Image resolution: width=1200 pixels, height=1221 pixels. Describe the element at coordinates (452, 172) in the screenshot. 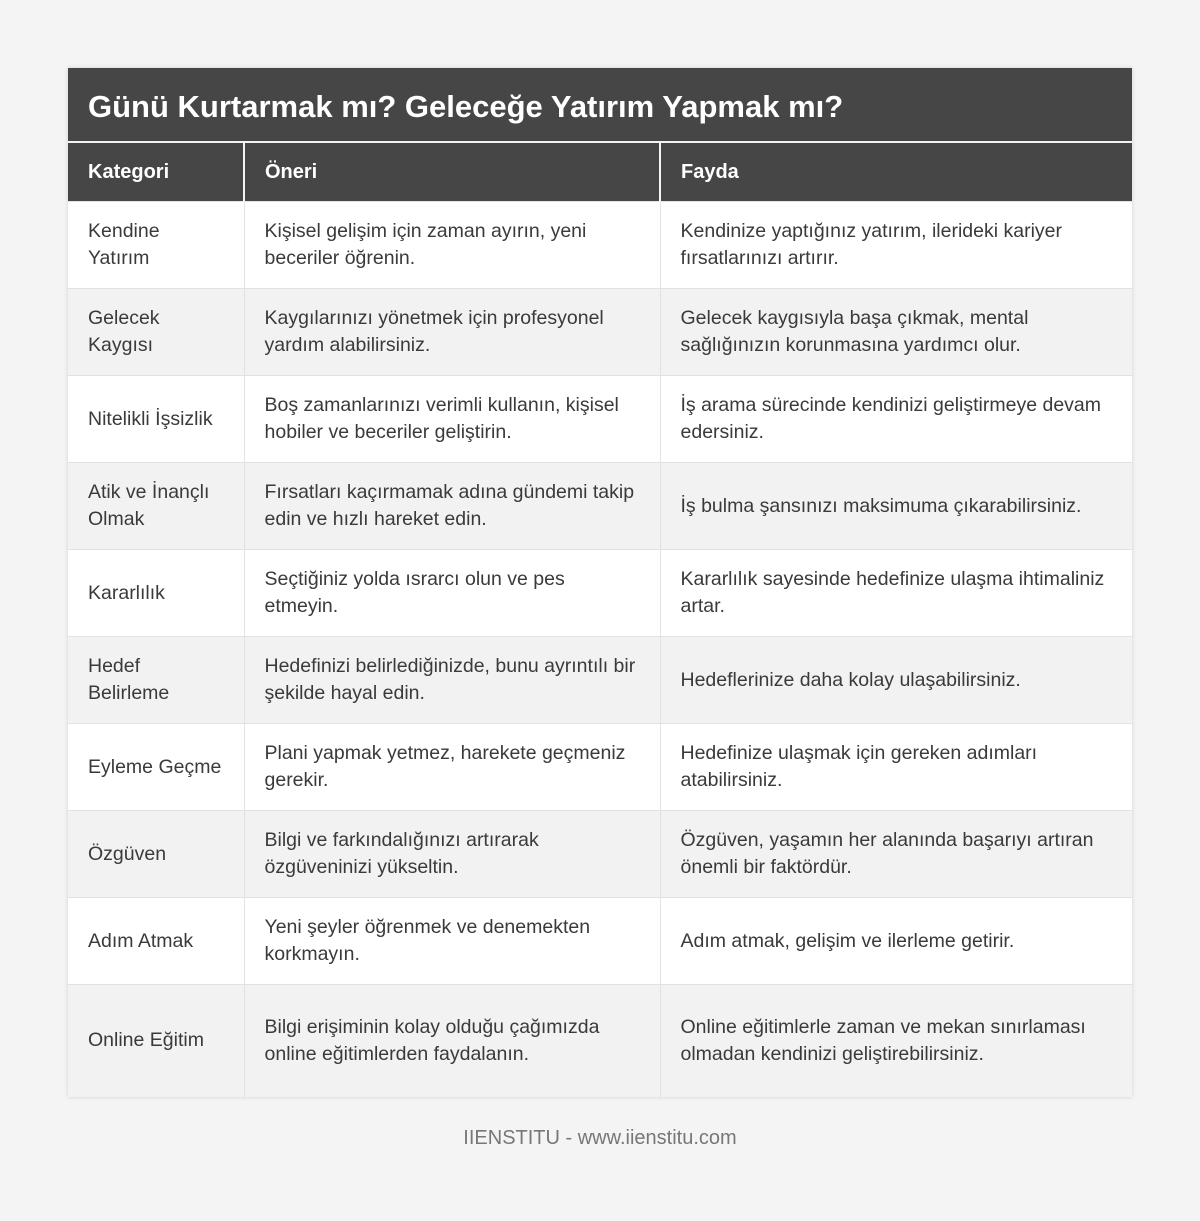

I see `header-oneri: Öneri` at that location.